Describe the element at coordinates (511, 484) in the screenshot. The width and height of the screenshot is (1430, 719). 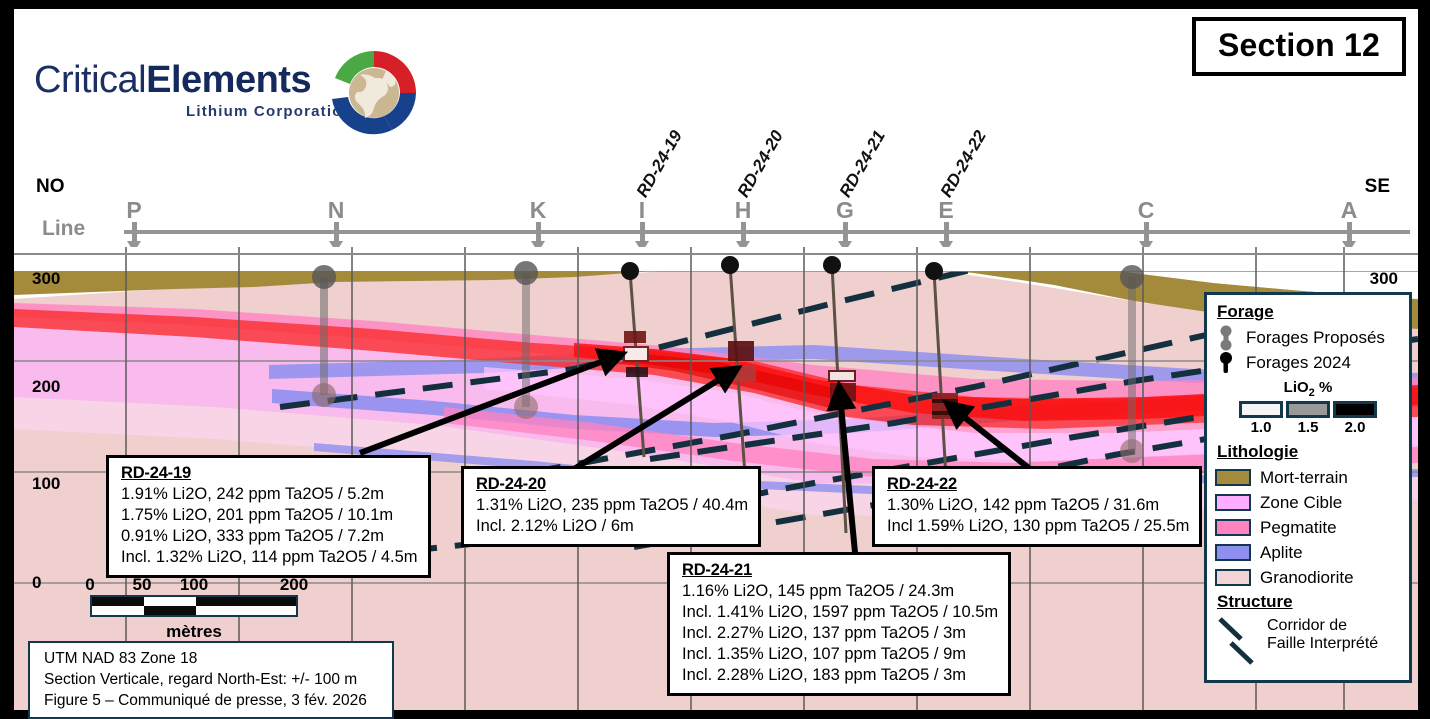
I see `callout-title: RD-24-20` at that location.